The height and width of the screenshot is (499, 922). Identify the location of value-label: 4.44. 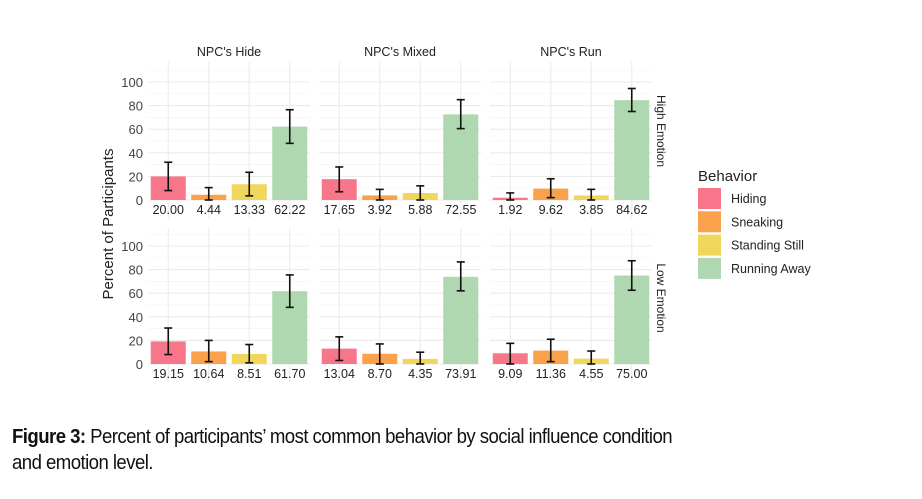
(209, 210).